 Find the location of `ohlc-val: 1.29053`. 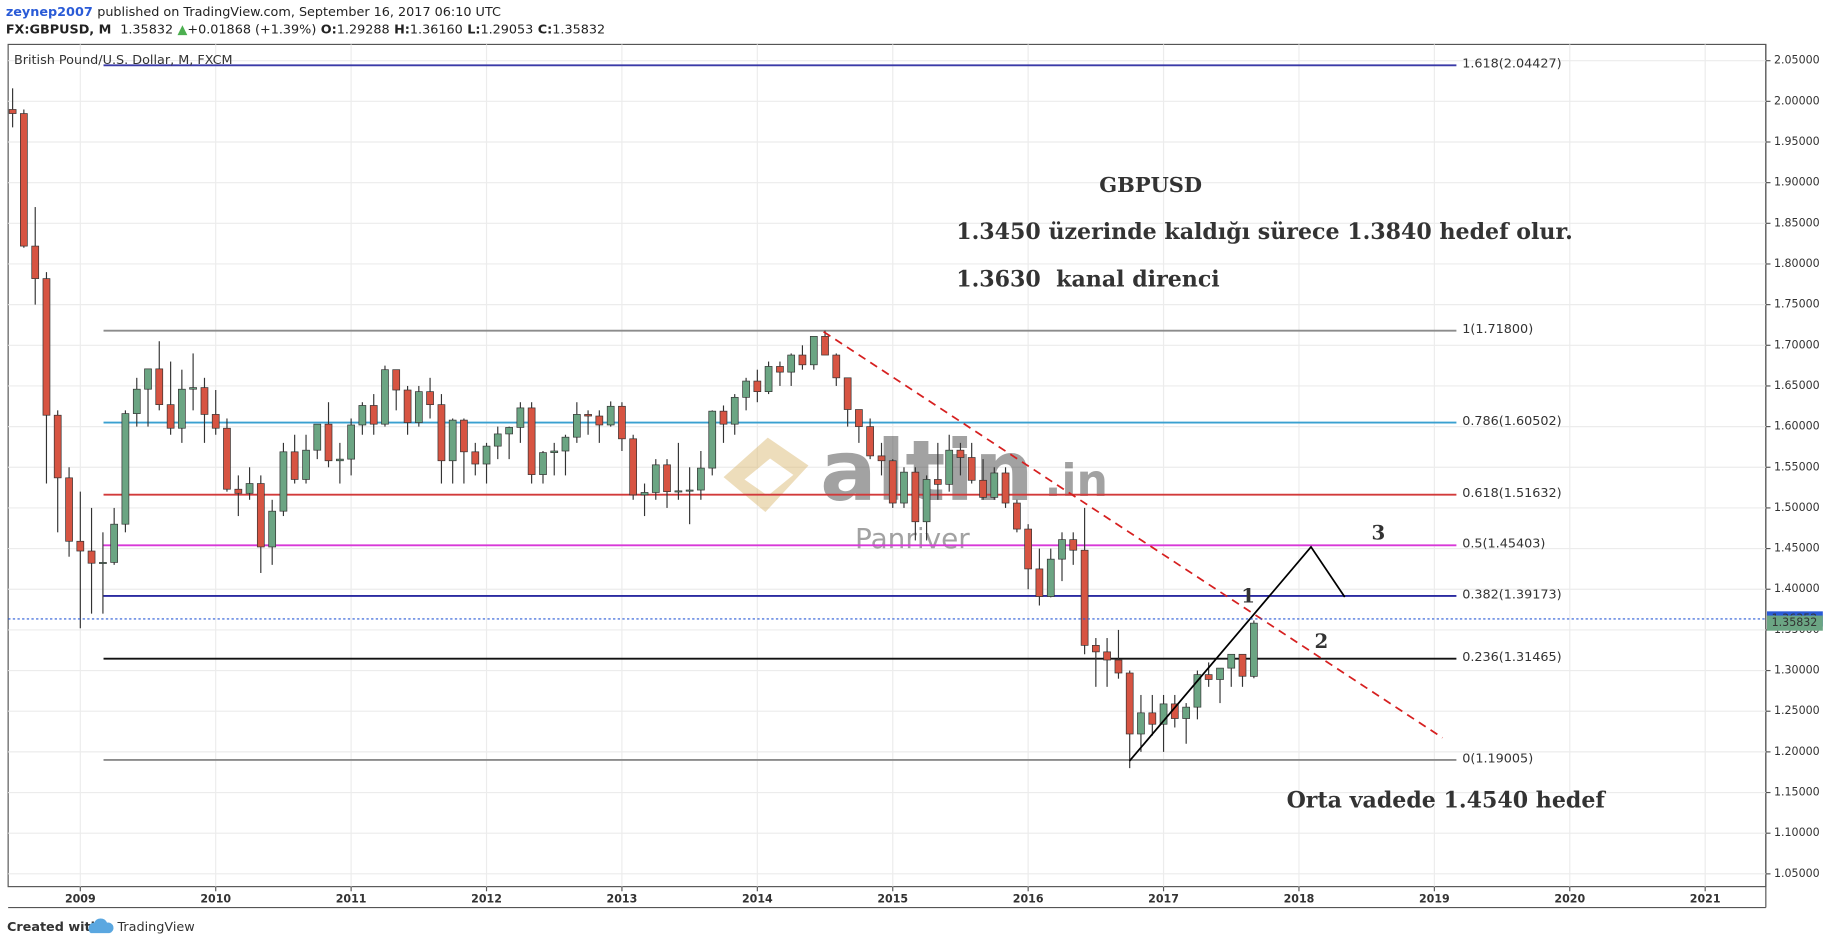

ohlc-val: 1.29053 is located at coordinates (506, 29).